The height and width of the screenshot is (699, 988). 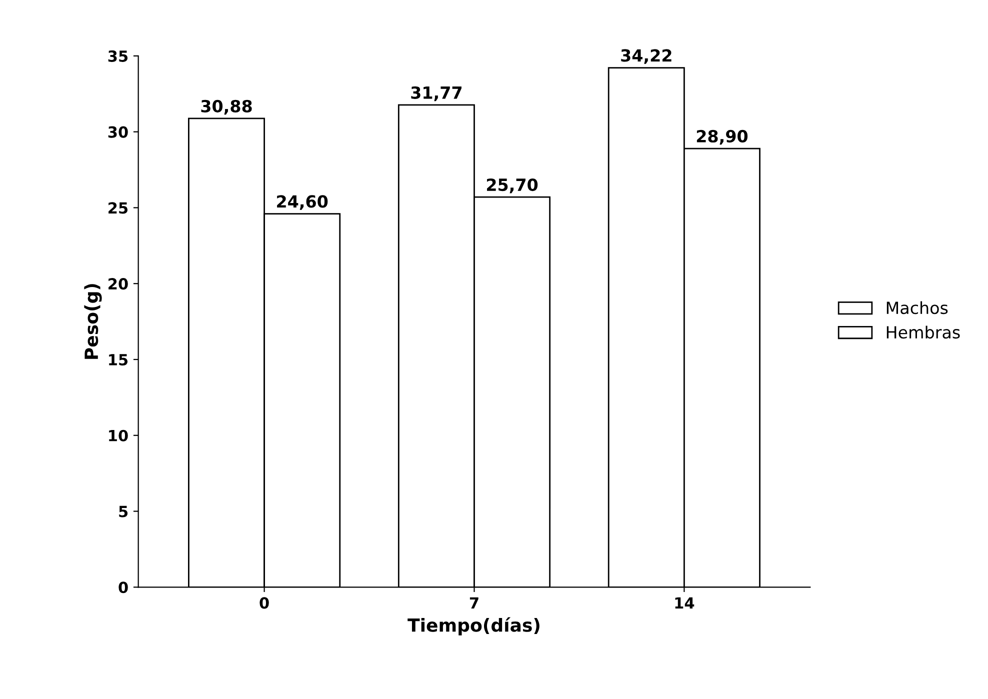 What do you see at coordinates (118, 56) in the screenshot?
I see `y-tick-label: 35` at bounding box center [118, 56].